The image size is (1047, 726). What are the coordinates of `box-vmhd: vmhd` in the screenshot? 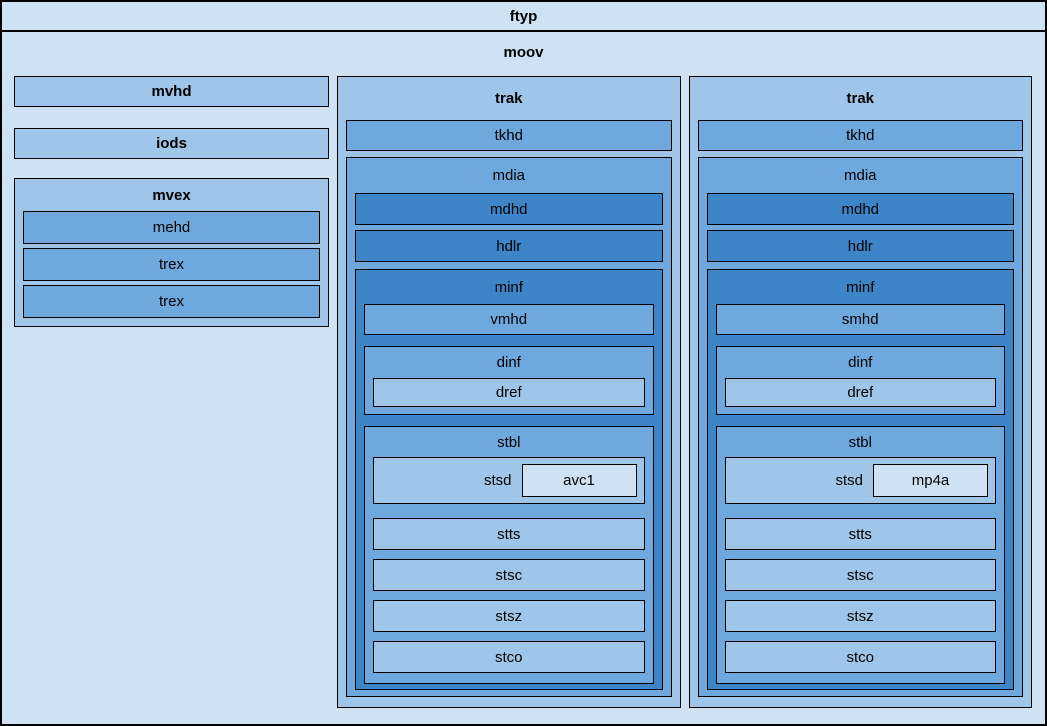 It's located at (509, 319).